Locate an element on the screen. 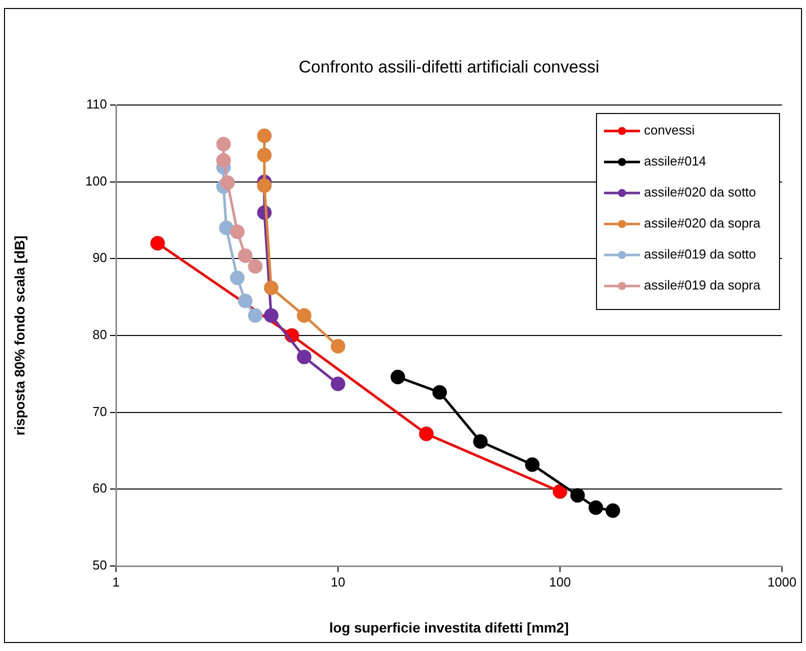 This screenshot has width=806, height=651. y-tick-label: 50 is located at coordinates (99, 565).